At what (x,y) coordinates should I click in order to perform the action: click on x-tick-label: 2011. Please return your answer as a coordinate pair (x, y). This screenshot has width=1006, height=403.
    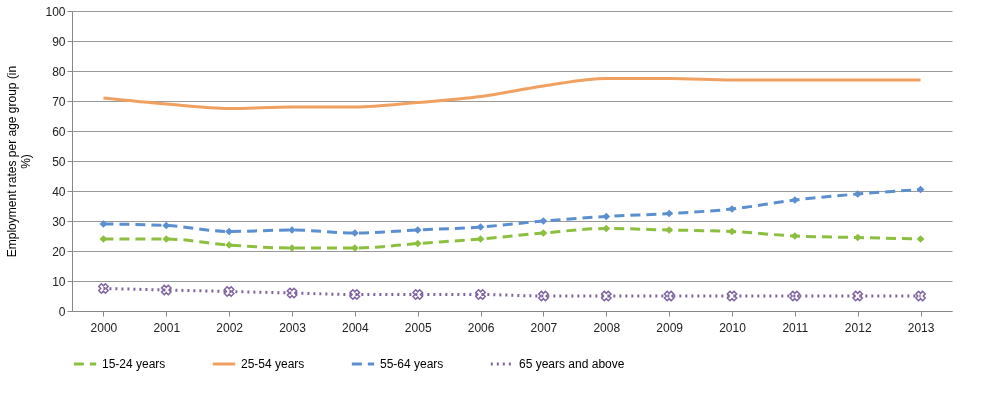
    Looking at the image, I should click on (795, 327).